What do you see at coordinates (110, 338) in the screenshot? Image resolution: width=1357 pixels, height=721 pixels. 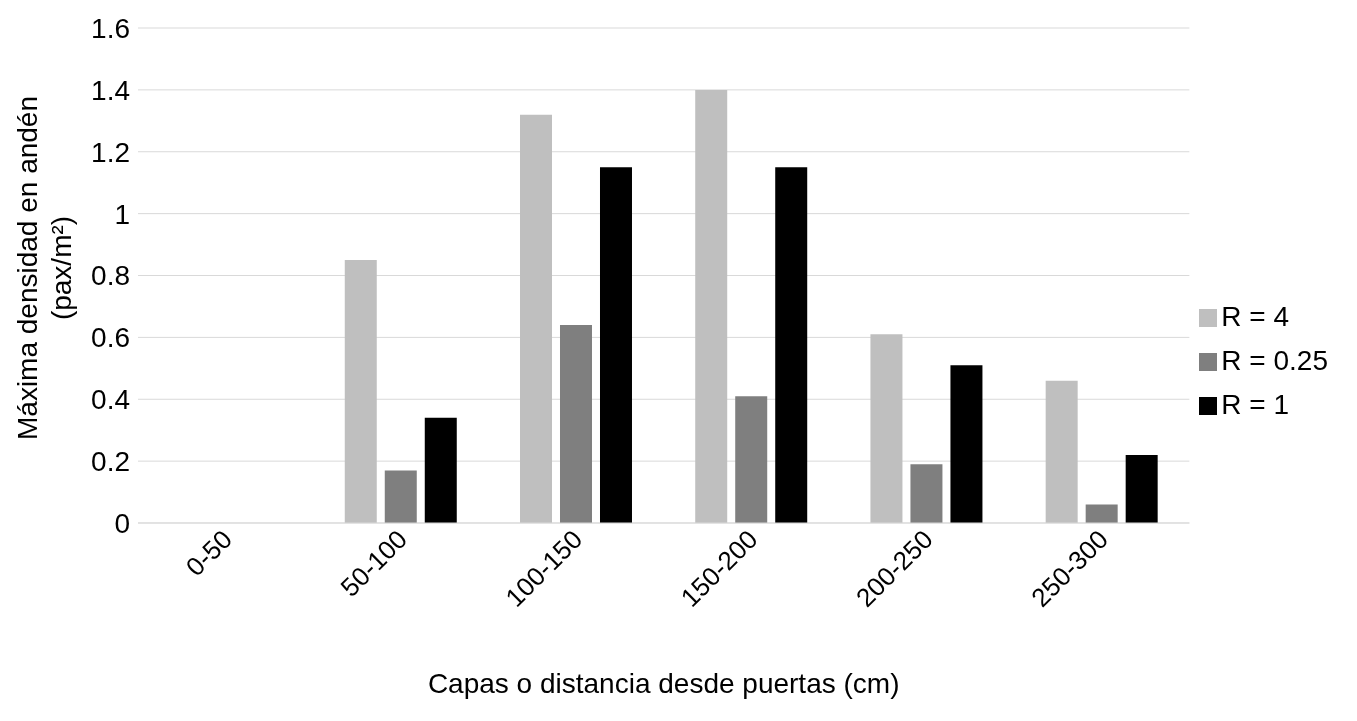 I see `y-tick-label: 0.6` at bounding box center [110, 338].